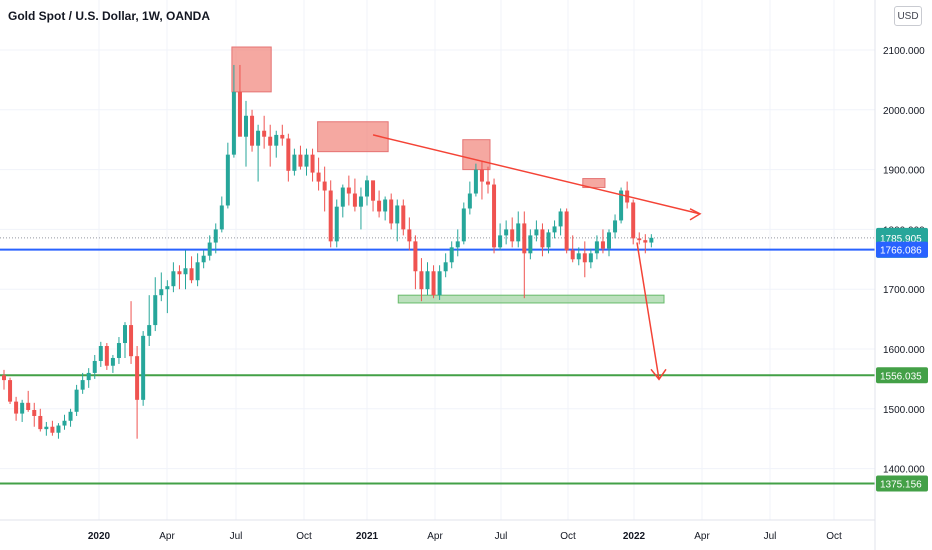 The height and width of the screenshot is (550, 932). I want to click on trendline-arrow, so click(536, 174).